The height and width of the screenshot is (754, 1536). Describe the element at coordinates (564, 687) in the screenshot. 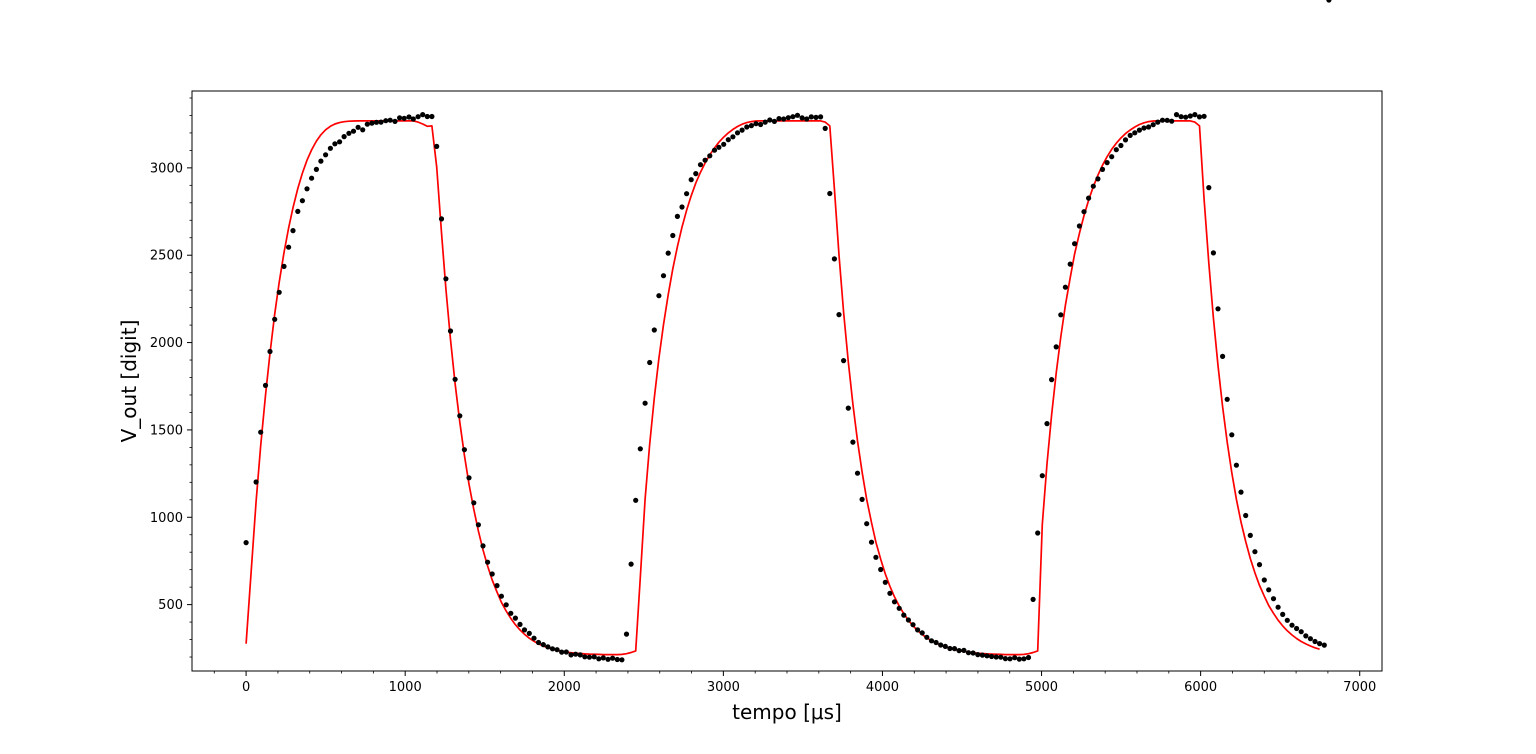

I see `x-tick-label: 2000` at that location.